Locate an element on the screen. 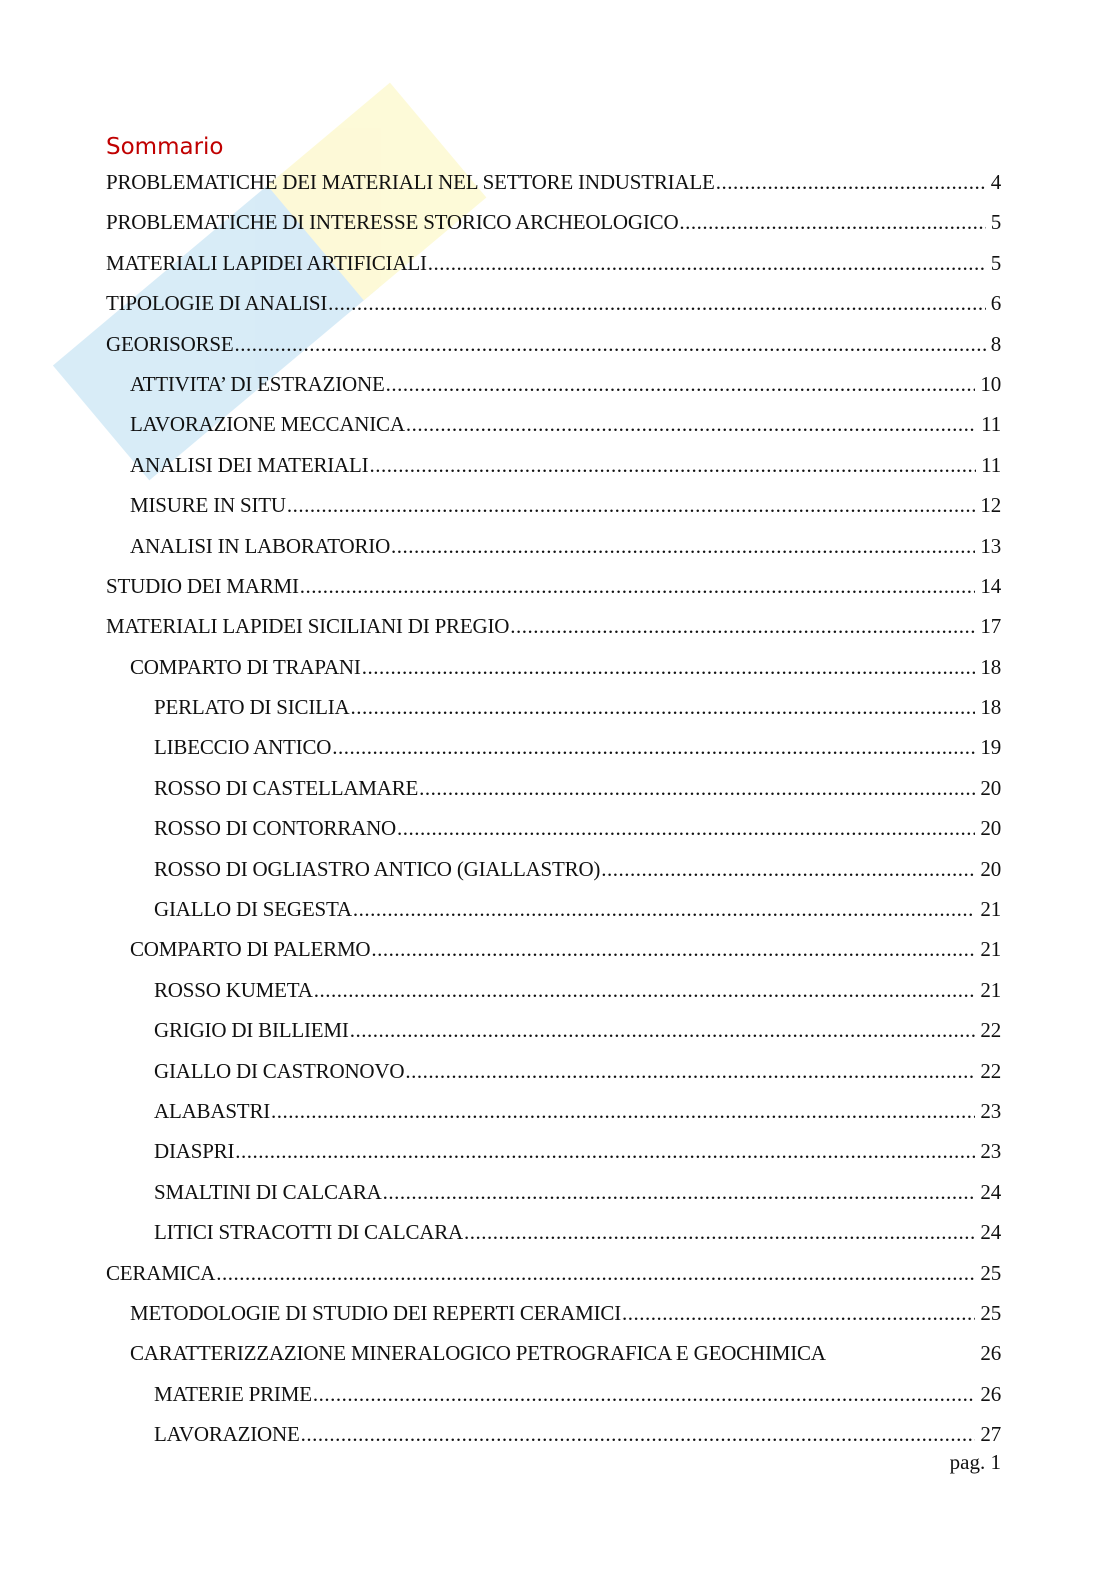 This screenshot has height=1579, width=1116. toc-entry-label: TIPOLOGIE DI ANALISI is located at coordinates (217, 303).